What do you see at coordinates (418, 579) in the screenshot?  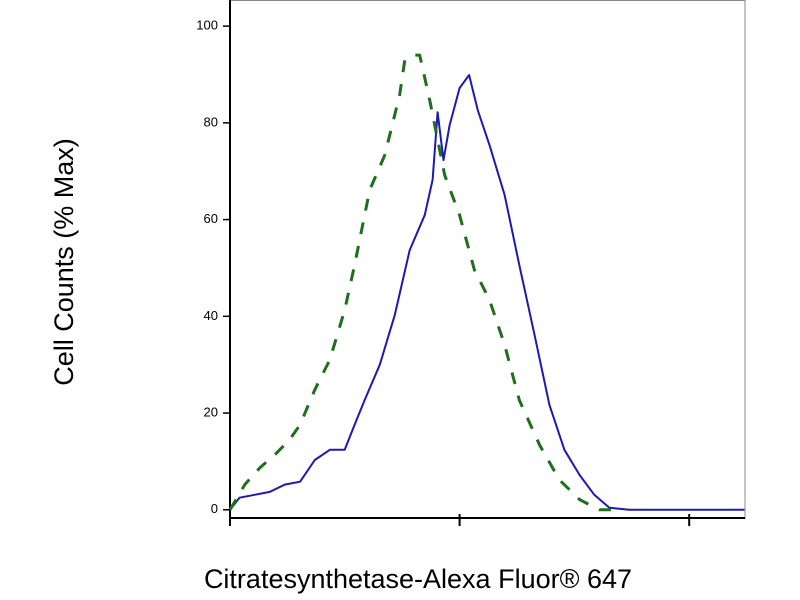 I see `x-axis-title: Citratesynthetase-Alexa Fluor® 647` at bounding box center [418, 579].